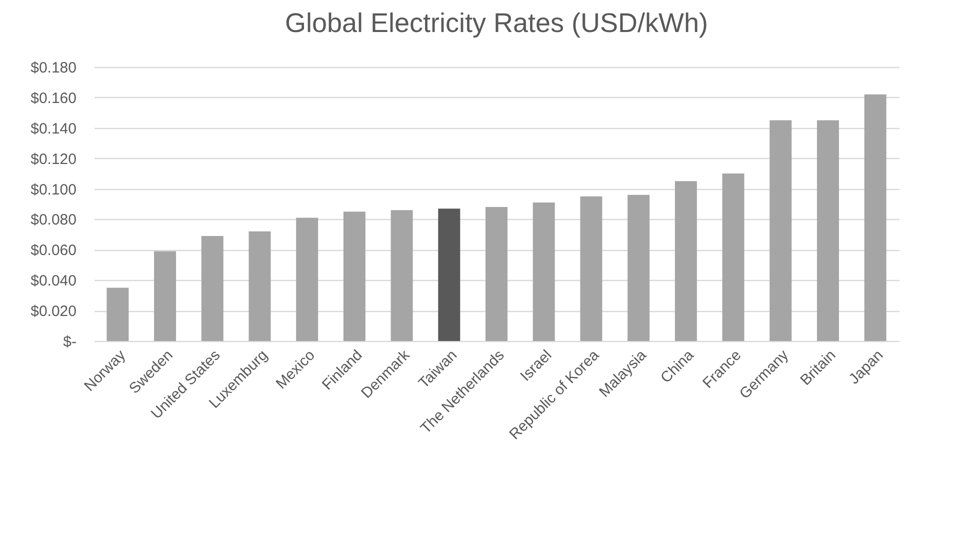 This screenshot has width=956, height=559. What do you see at coordinates (53, 251) in the screenshot?
I see `y-tick-label: $0.060` at bounding box center [53, 251].